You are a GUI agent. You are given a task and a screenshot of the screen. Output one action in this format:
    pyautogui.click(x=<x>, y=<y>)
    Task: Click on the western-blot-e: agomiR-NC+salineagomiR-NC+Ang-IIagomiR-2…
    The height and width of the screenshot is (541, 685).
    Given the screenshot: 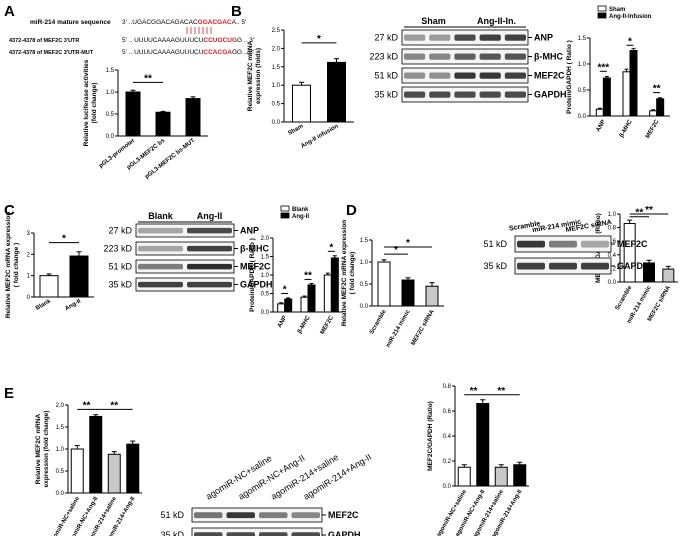 What is the action you would take?
    pyautogui.click(x=266, y=496)
    